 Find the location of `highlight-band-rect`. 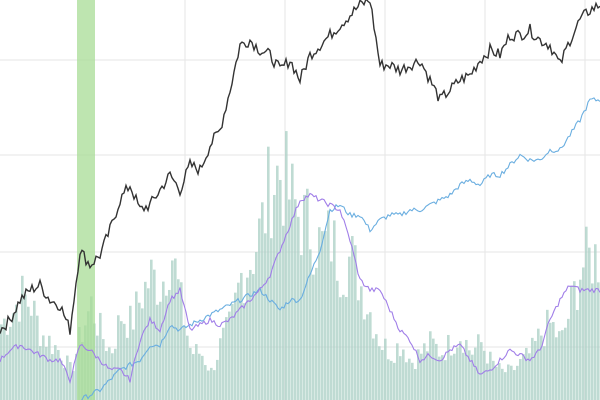

highlight-band-rect is located at coordinates (86, 200).